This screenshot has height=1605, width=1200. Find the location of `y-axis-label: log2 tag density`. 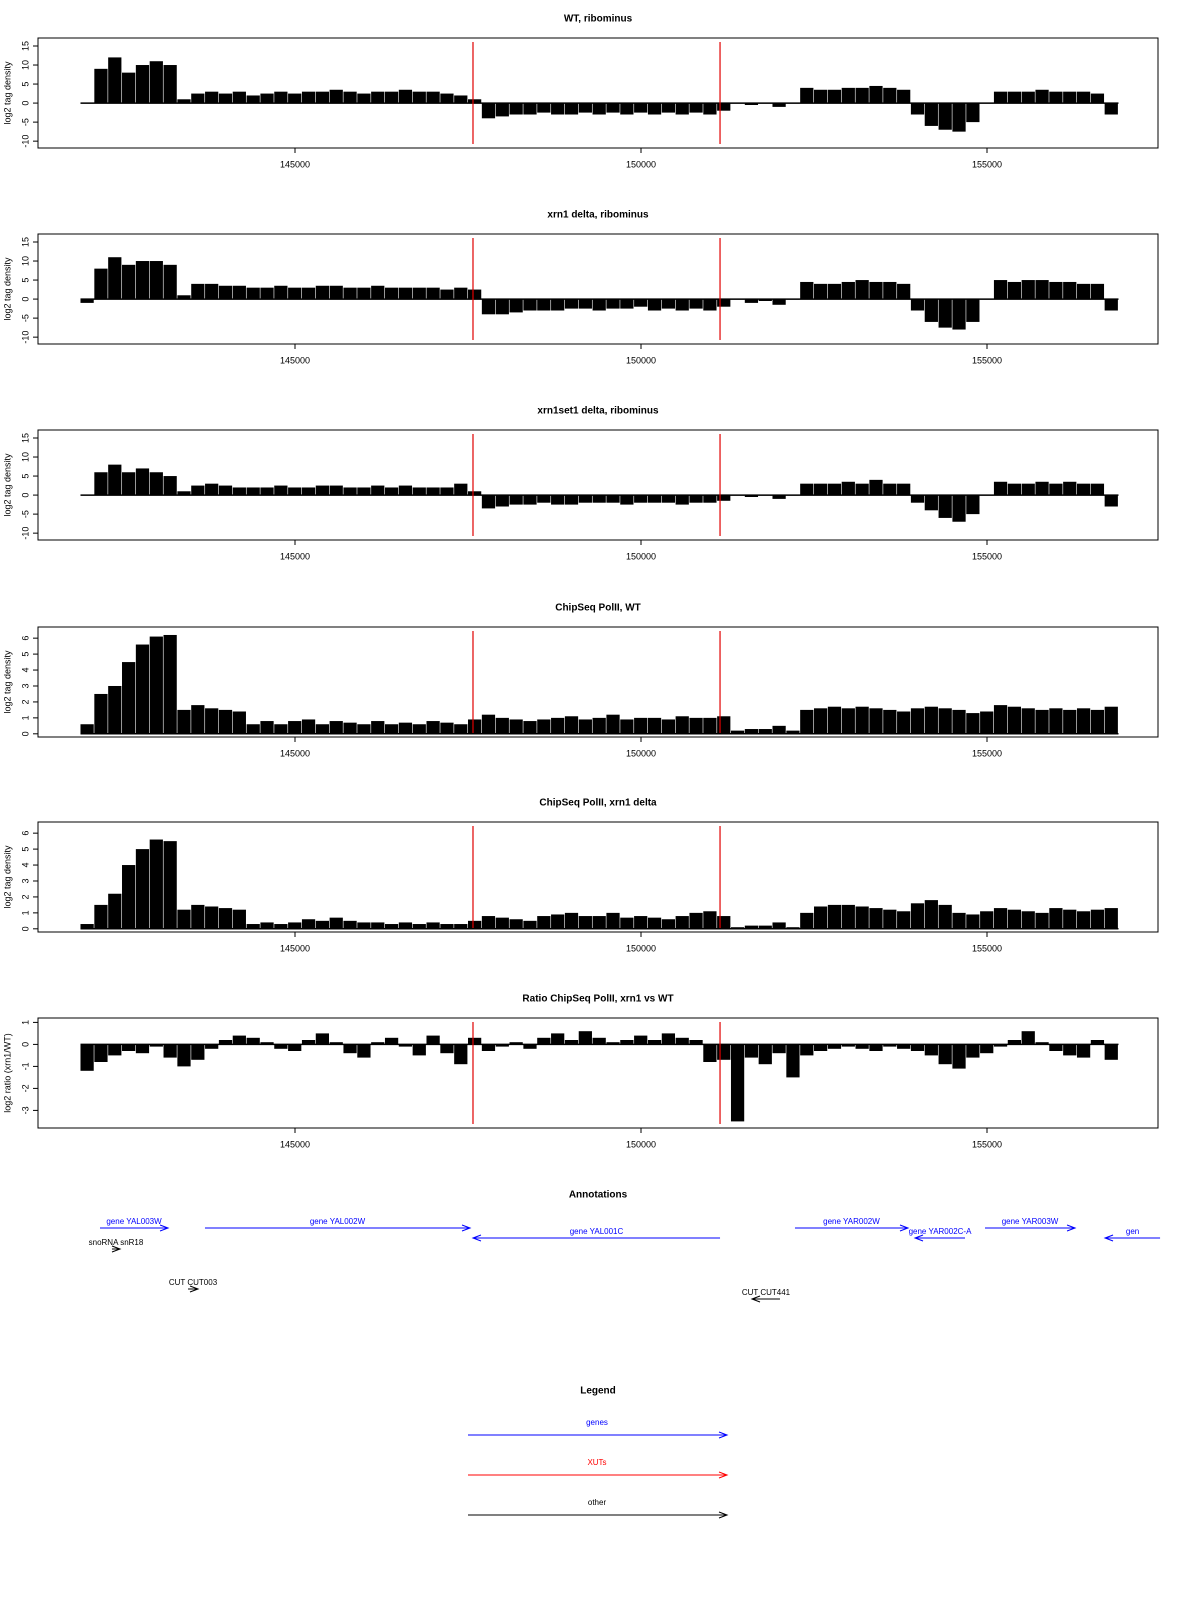

y-axis-label: log2 tag density is located at coordinates (7, 877).